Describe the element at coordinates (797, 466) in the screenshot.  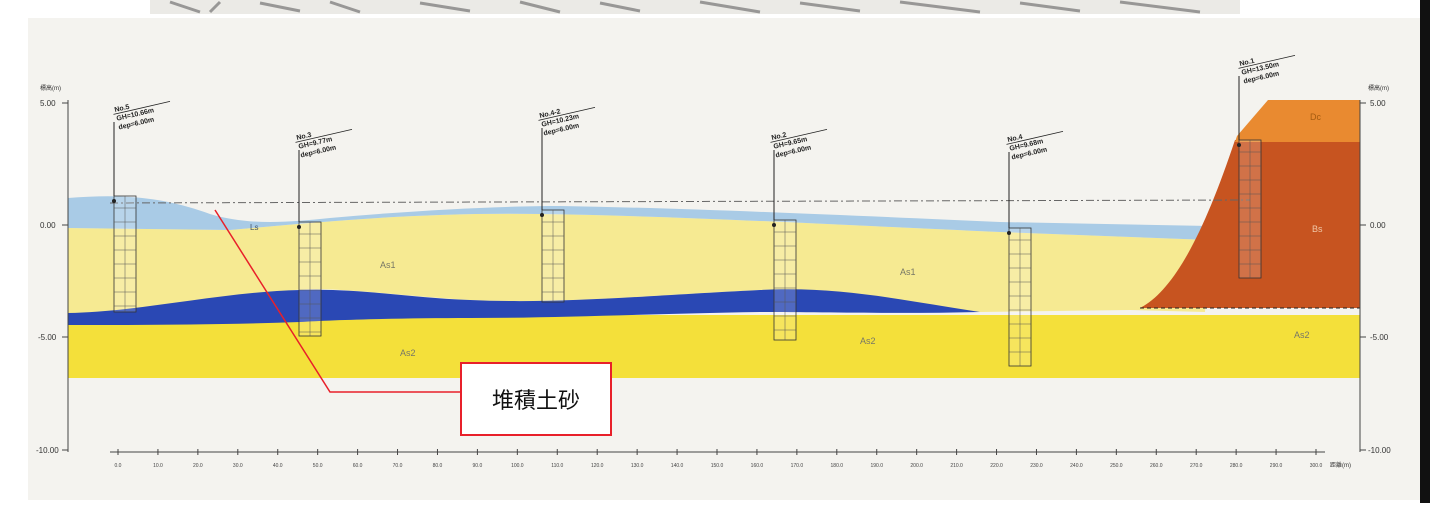
I see `distance-tick-label: 170.0` at that location.